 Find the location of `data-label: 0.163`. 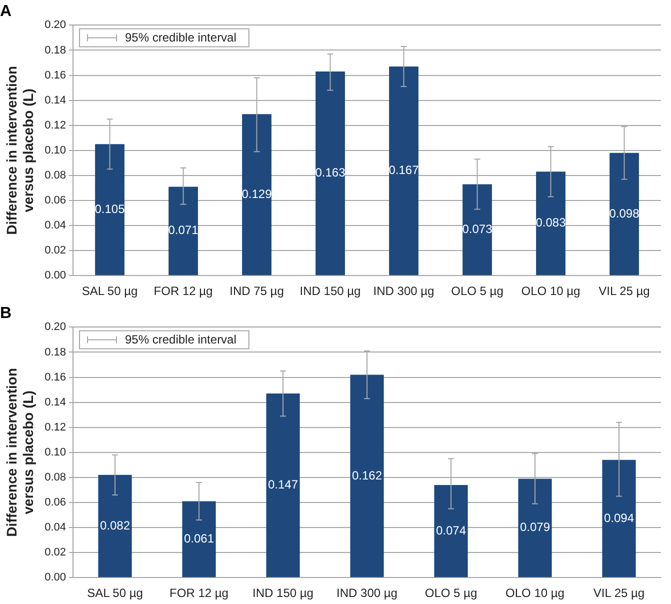

data-label: 0.163 is located at coordinates (330, 173).